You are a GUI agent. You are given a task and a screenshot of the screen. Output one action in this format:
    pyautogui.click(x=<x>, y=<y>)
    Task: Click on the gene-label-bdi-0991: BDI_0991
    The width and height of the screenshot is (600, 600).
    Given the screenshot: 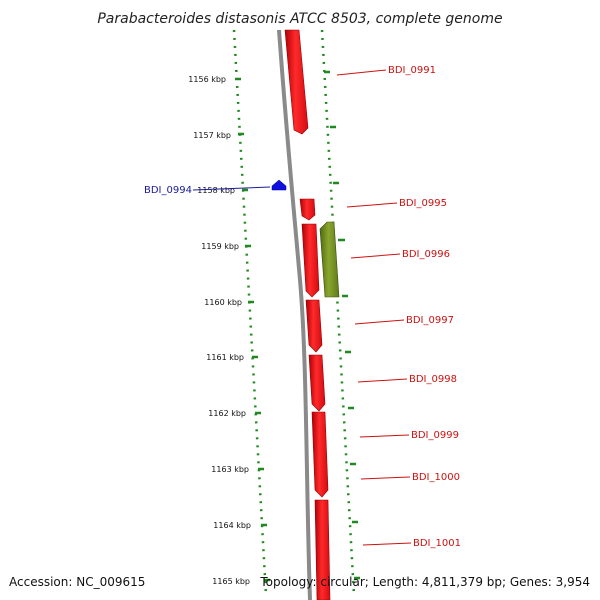 What is the action you would take?
    pyautogui.click(x=412, y=70)
    